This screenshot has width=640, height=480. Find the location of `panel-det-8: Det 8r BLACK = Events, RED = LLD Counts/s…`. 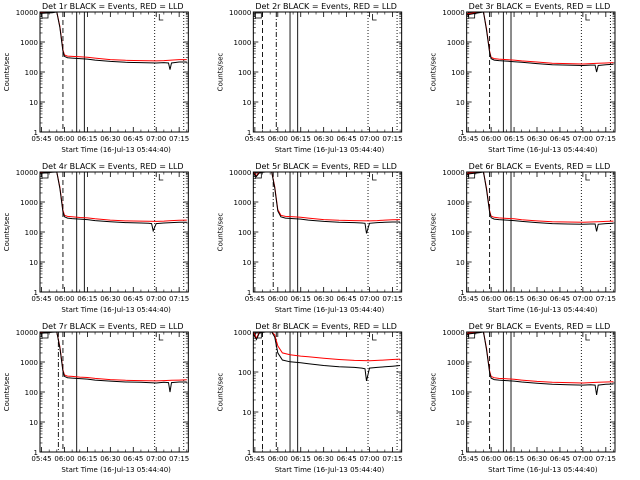

panel-det-8: Det 8r BLACK = Events, RED = LLD Counts/s… is located at coordinates (309, 398).